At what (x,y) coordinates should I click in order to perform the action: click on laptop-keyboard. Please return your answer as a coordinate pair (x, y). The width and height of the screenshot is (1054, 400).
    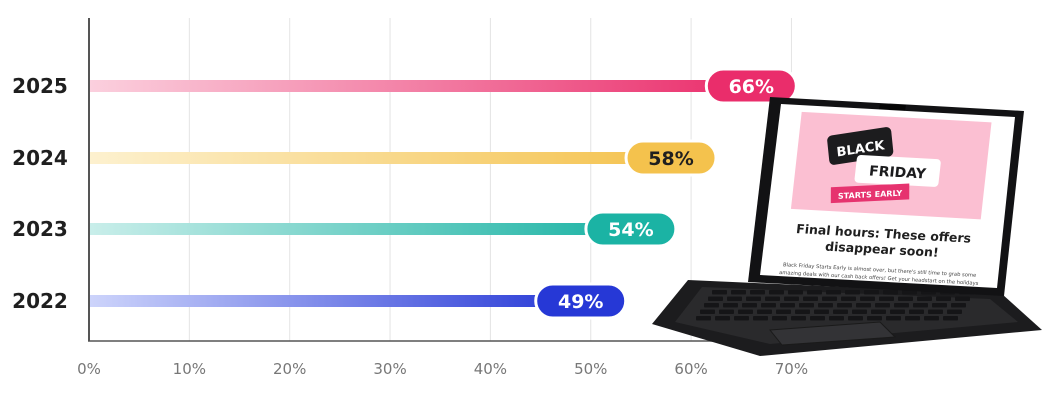
    Looking at the image, I should click on (846, 315).